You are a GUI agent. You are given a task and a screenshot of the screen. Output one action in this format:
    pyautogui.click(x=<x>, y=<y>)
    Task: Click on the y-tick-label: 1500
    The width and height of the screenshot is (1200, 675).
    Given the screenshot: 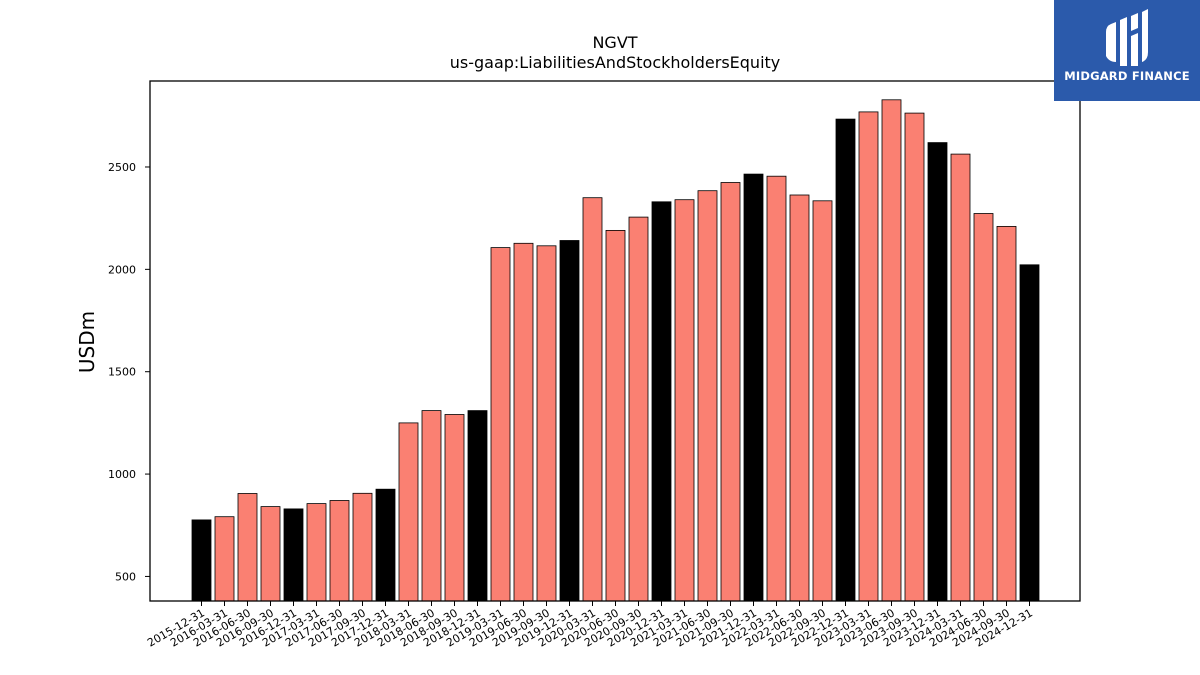 What is the action you would take?
    pyautogui.click(x=122, y=372)
    